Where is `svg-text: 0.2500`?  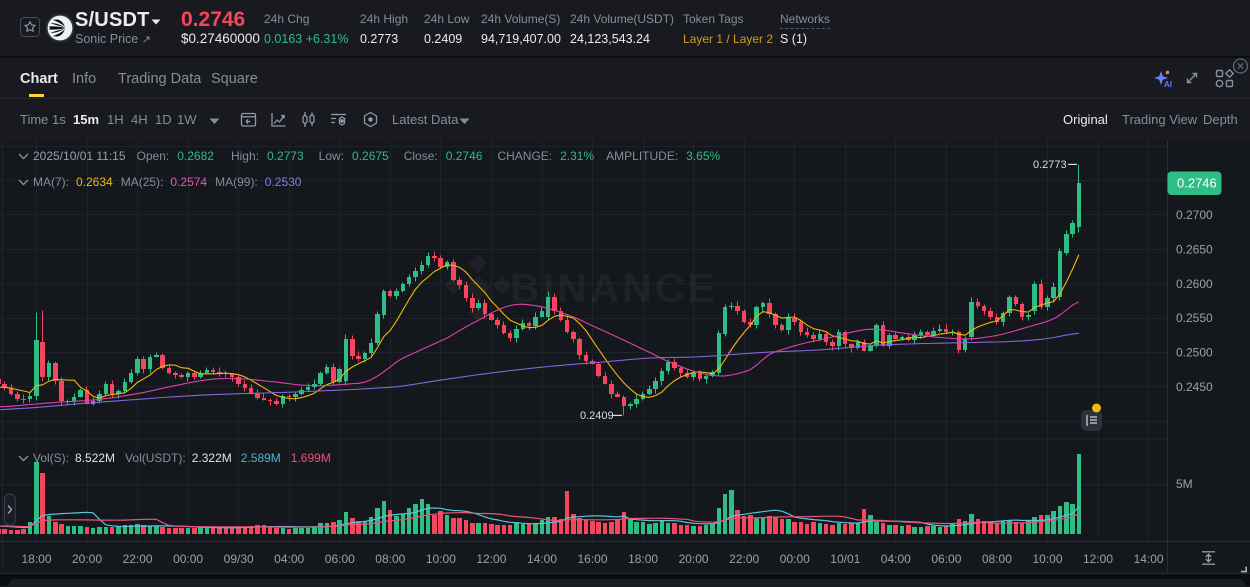 svg-text: 0.2500 is located at coordinates (1194, 353).